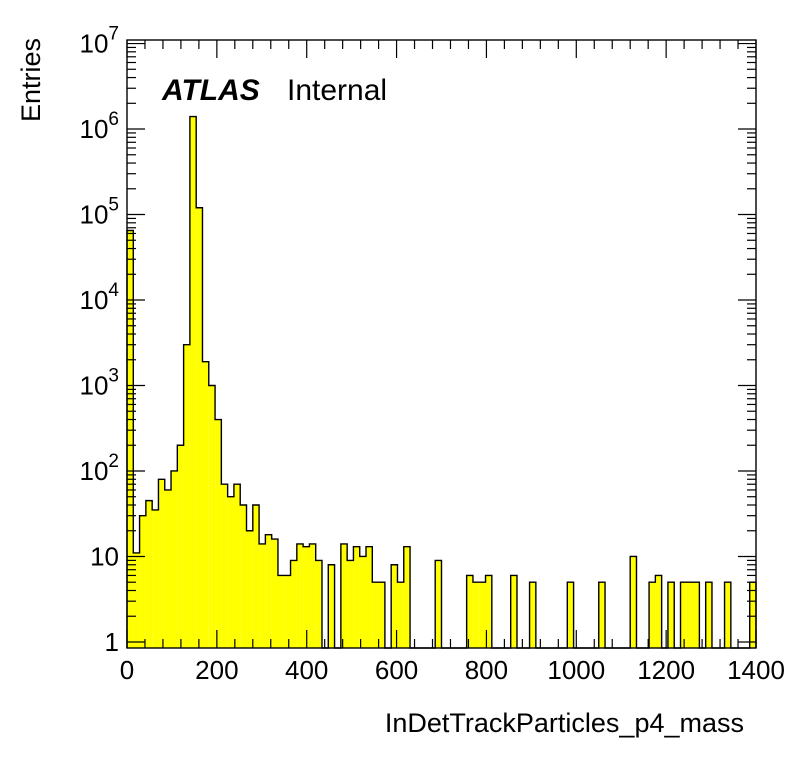  What do you see at coordinates (666, 670) in the screenshot?
I see `x-tick-label: 1200` at bounding box center [666, 670].